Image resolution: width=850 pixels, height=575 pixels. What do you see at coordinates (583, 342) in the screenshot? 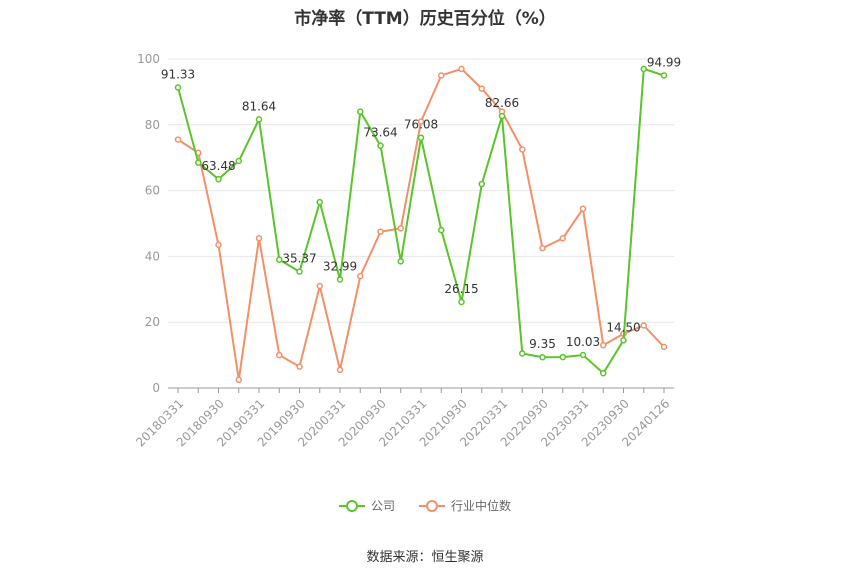
I see `data-label: 10.03` at bounding box center [583, 342].